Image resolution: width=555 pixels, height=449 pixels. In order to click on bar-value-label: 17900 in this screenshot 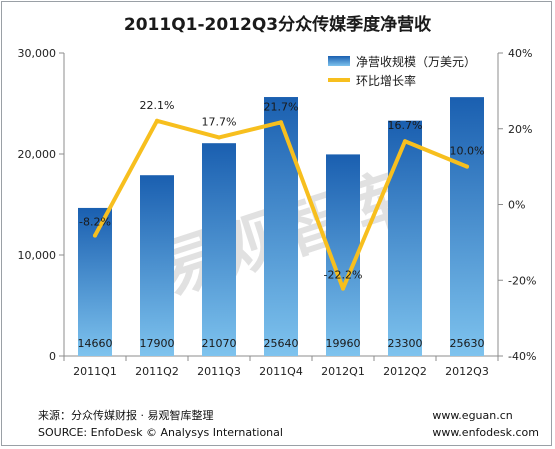, I will do `click(157, 343)`.